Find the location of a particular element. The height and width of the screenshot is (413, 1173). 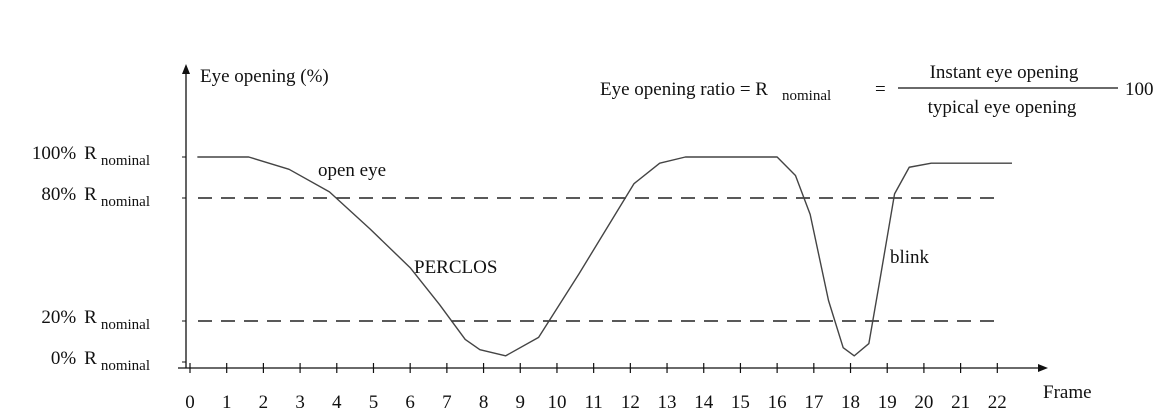

x-tick-label: 22 is located at coordinates (997, 402).